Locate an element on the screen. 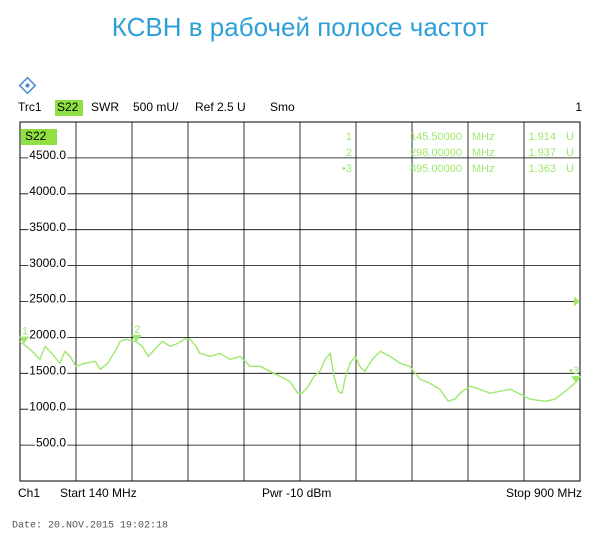 The width and height of the screenshot is (600, 544). smoothing: Smo is located at coordinates (282, 107).